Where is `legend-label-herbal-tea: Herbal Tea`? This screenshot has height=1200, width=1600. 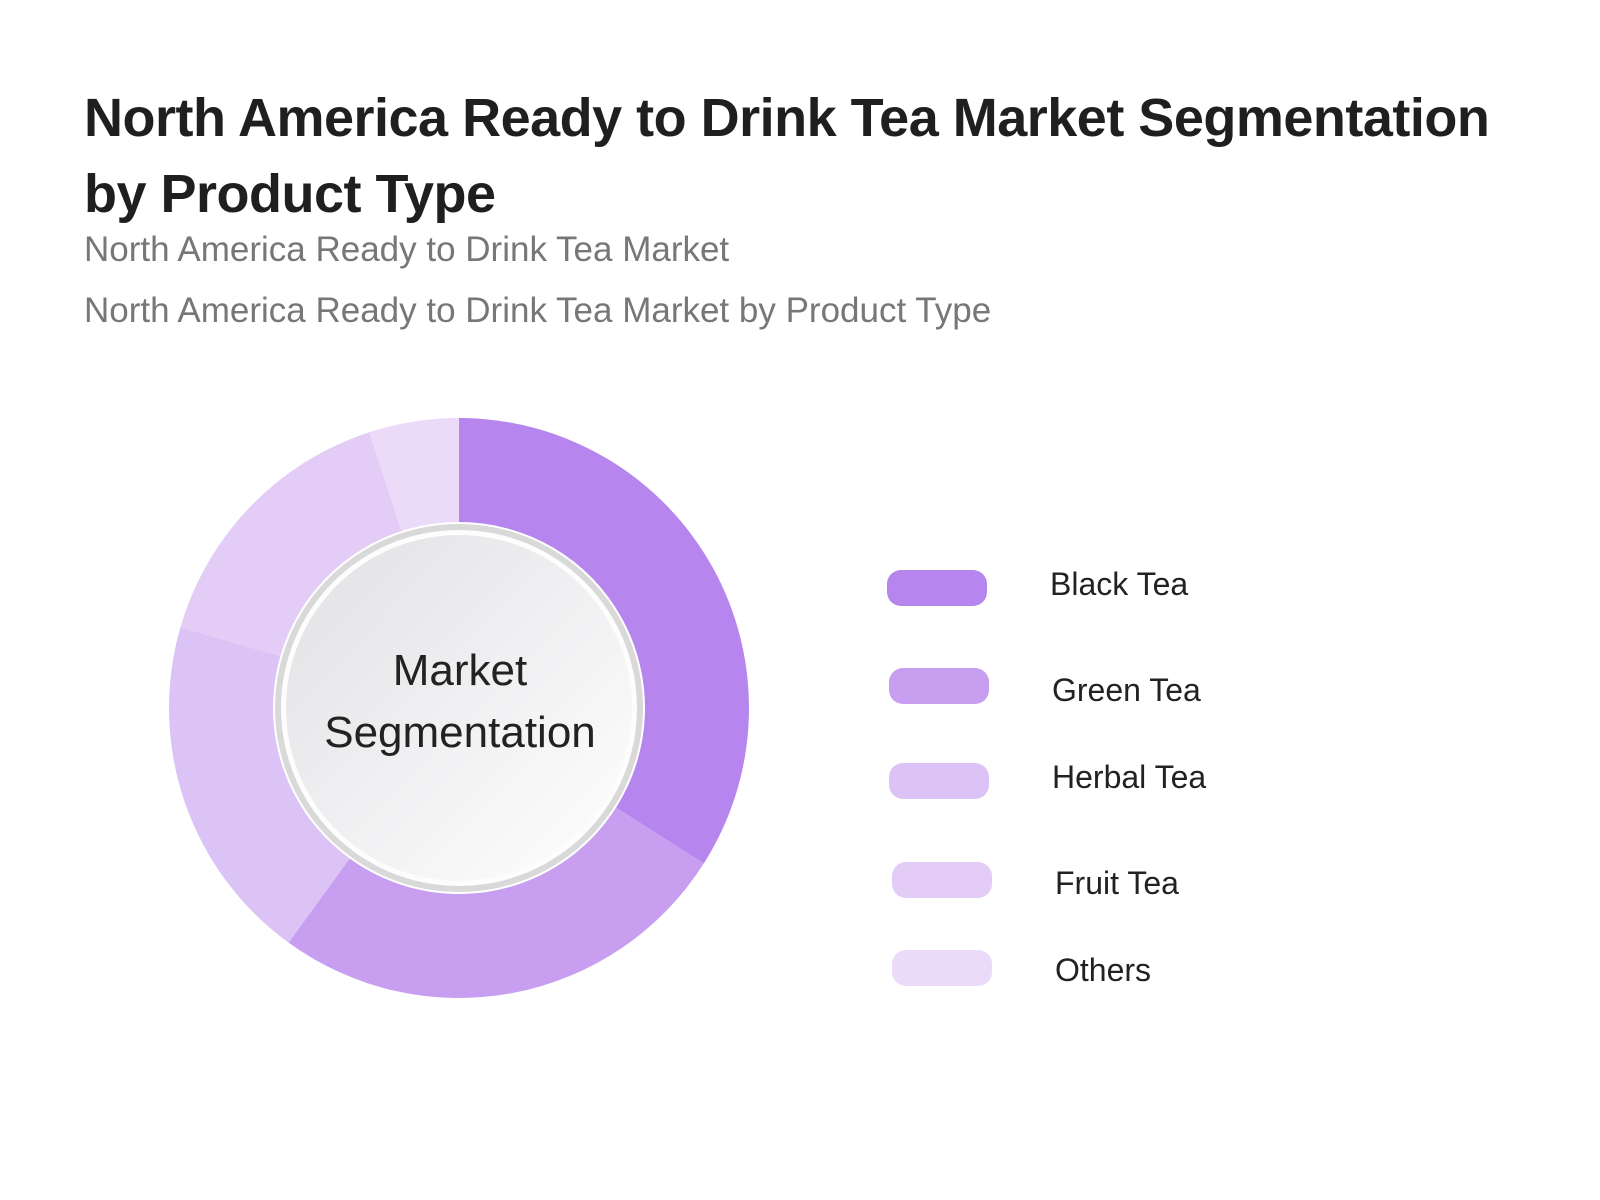
legend-label-herbal-tea: Herbal Tea is located at coordinates (1129, 777).